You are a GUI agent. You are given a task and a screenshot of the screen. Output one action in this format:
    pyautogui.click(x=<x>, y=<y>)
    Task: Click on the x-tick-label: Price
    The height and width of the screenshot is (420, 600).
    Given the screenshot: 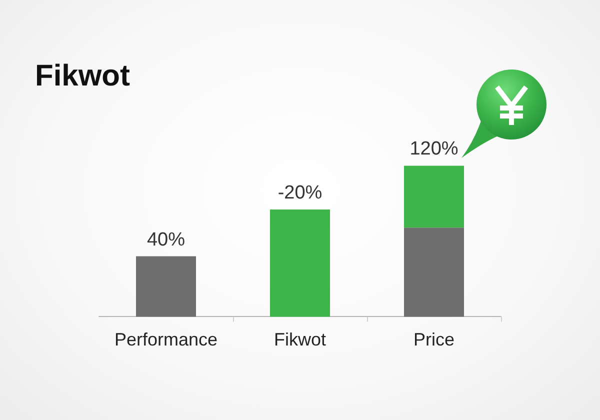 What is the action you would take?
    pyautogui.click(x=434, y=340)
    